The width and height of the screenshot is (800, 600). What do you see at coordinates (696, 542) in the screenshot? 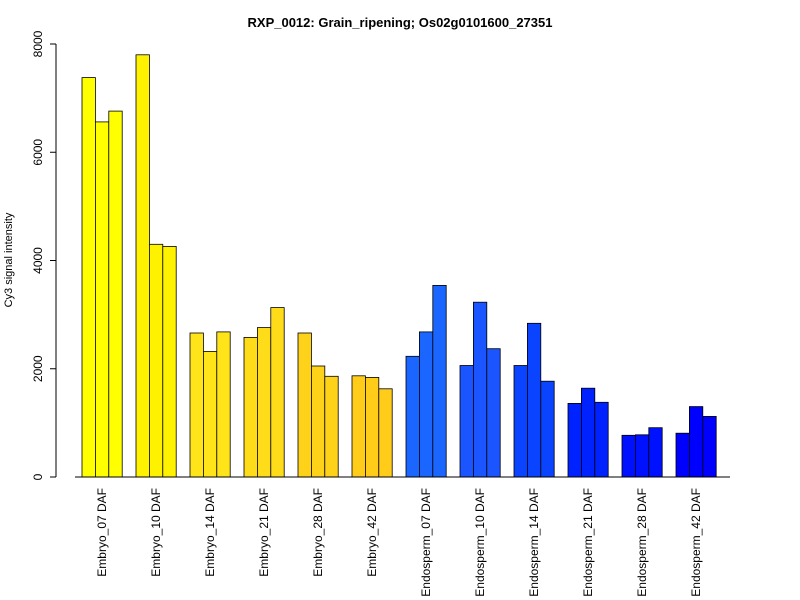
I see `x-tick-label: Endosperm_42 DAF` at bounding box center [696, 542].